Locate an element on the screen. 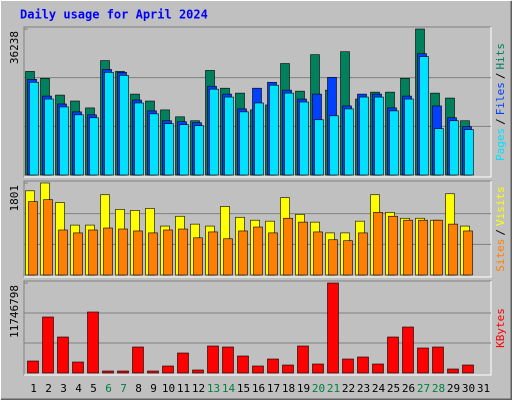 The width and height of the screenshot is (512, 400). legend-entry: Hits is located at coordinates (500, 56).